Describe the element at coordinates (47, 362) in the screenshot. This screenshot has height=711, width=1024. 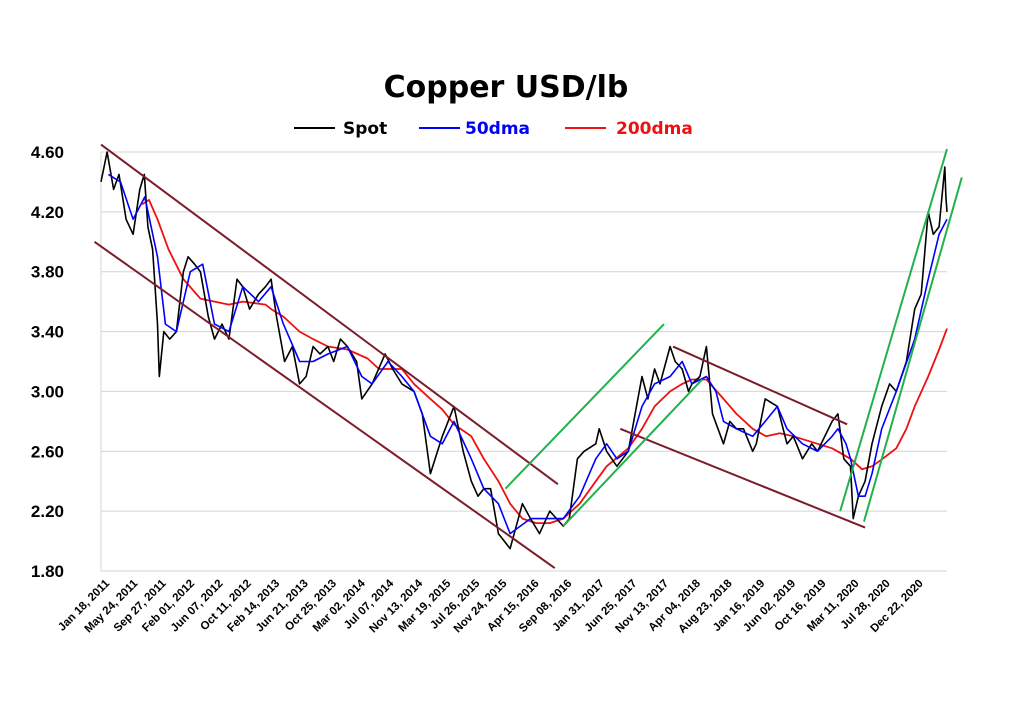
I see `y-axis-ticks: 4.60 4.20 3.80 3.40 3.00 2.60 2.20 1.80` at that location.